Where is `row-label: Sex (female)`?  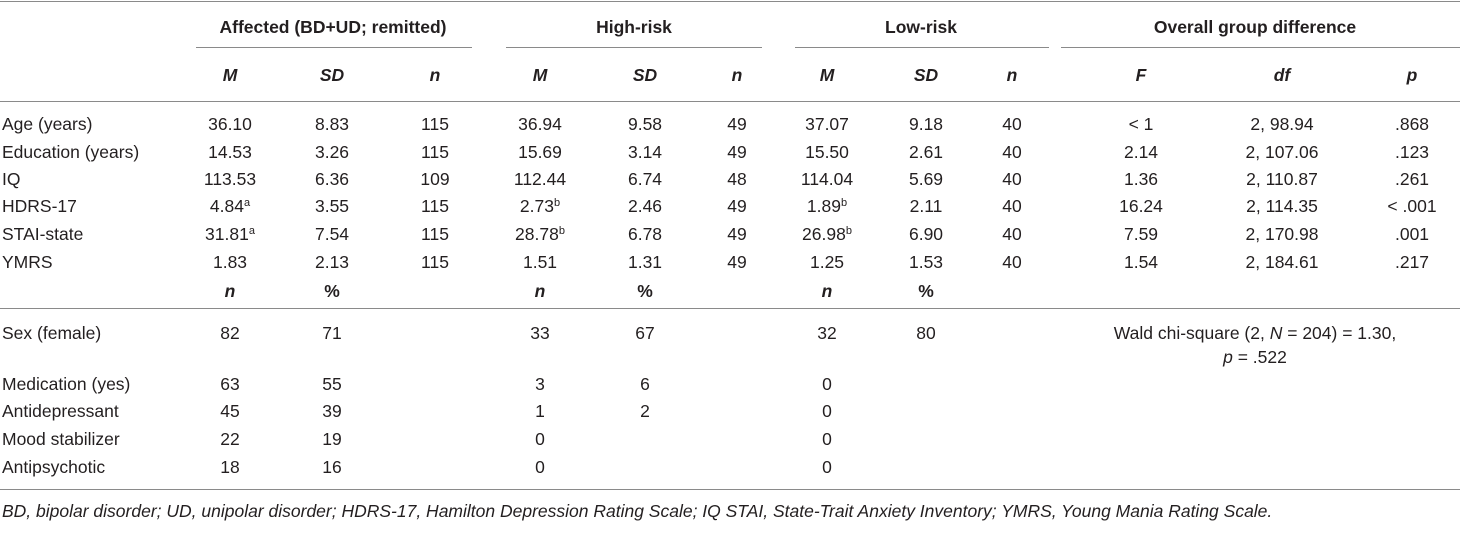
row-label: Sex (female) is located at coordinates (52, 333).